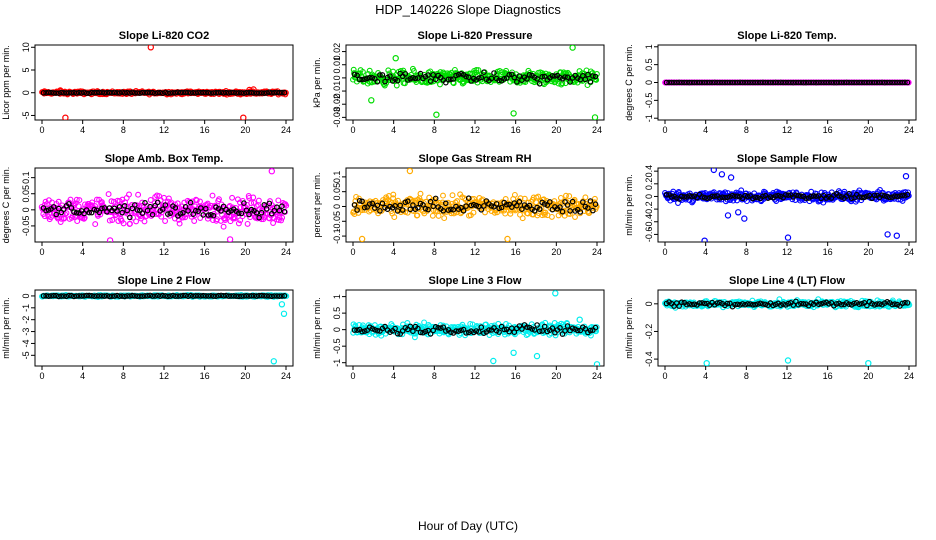  Describe the element at coordinates (434, 130) in the screenshot. I see `x-tick-label: 8` at that location.